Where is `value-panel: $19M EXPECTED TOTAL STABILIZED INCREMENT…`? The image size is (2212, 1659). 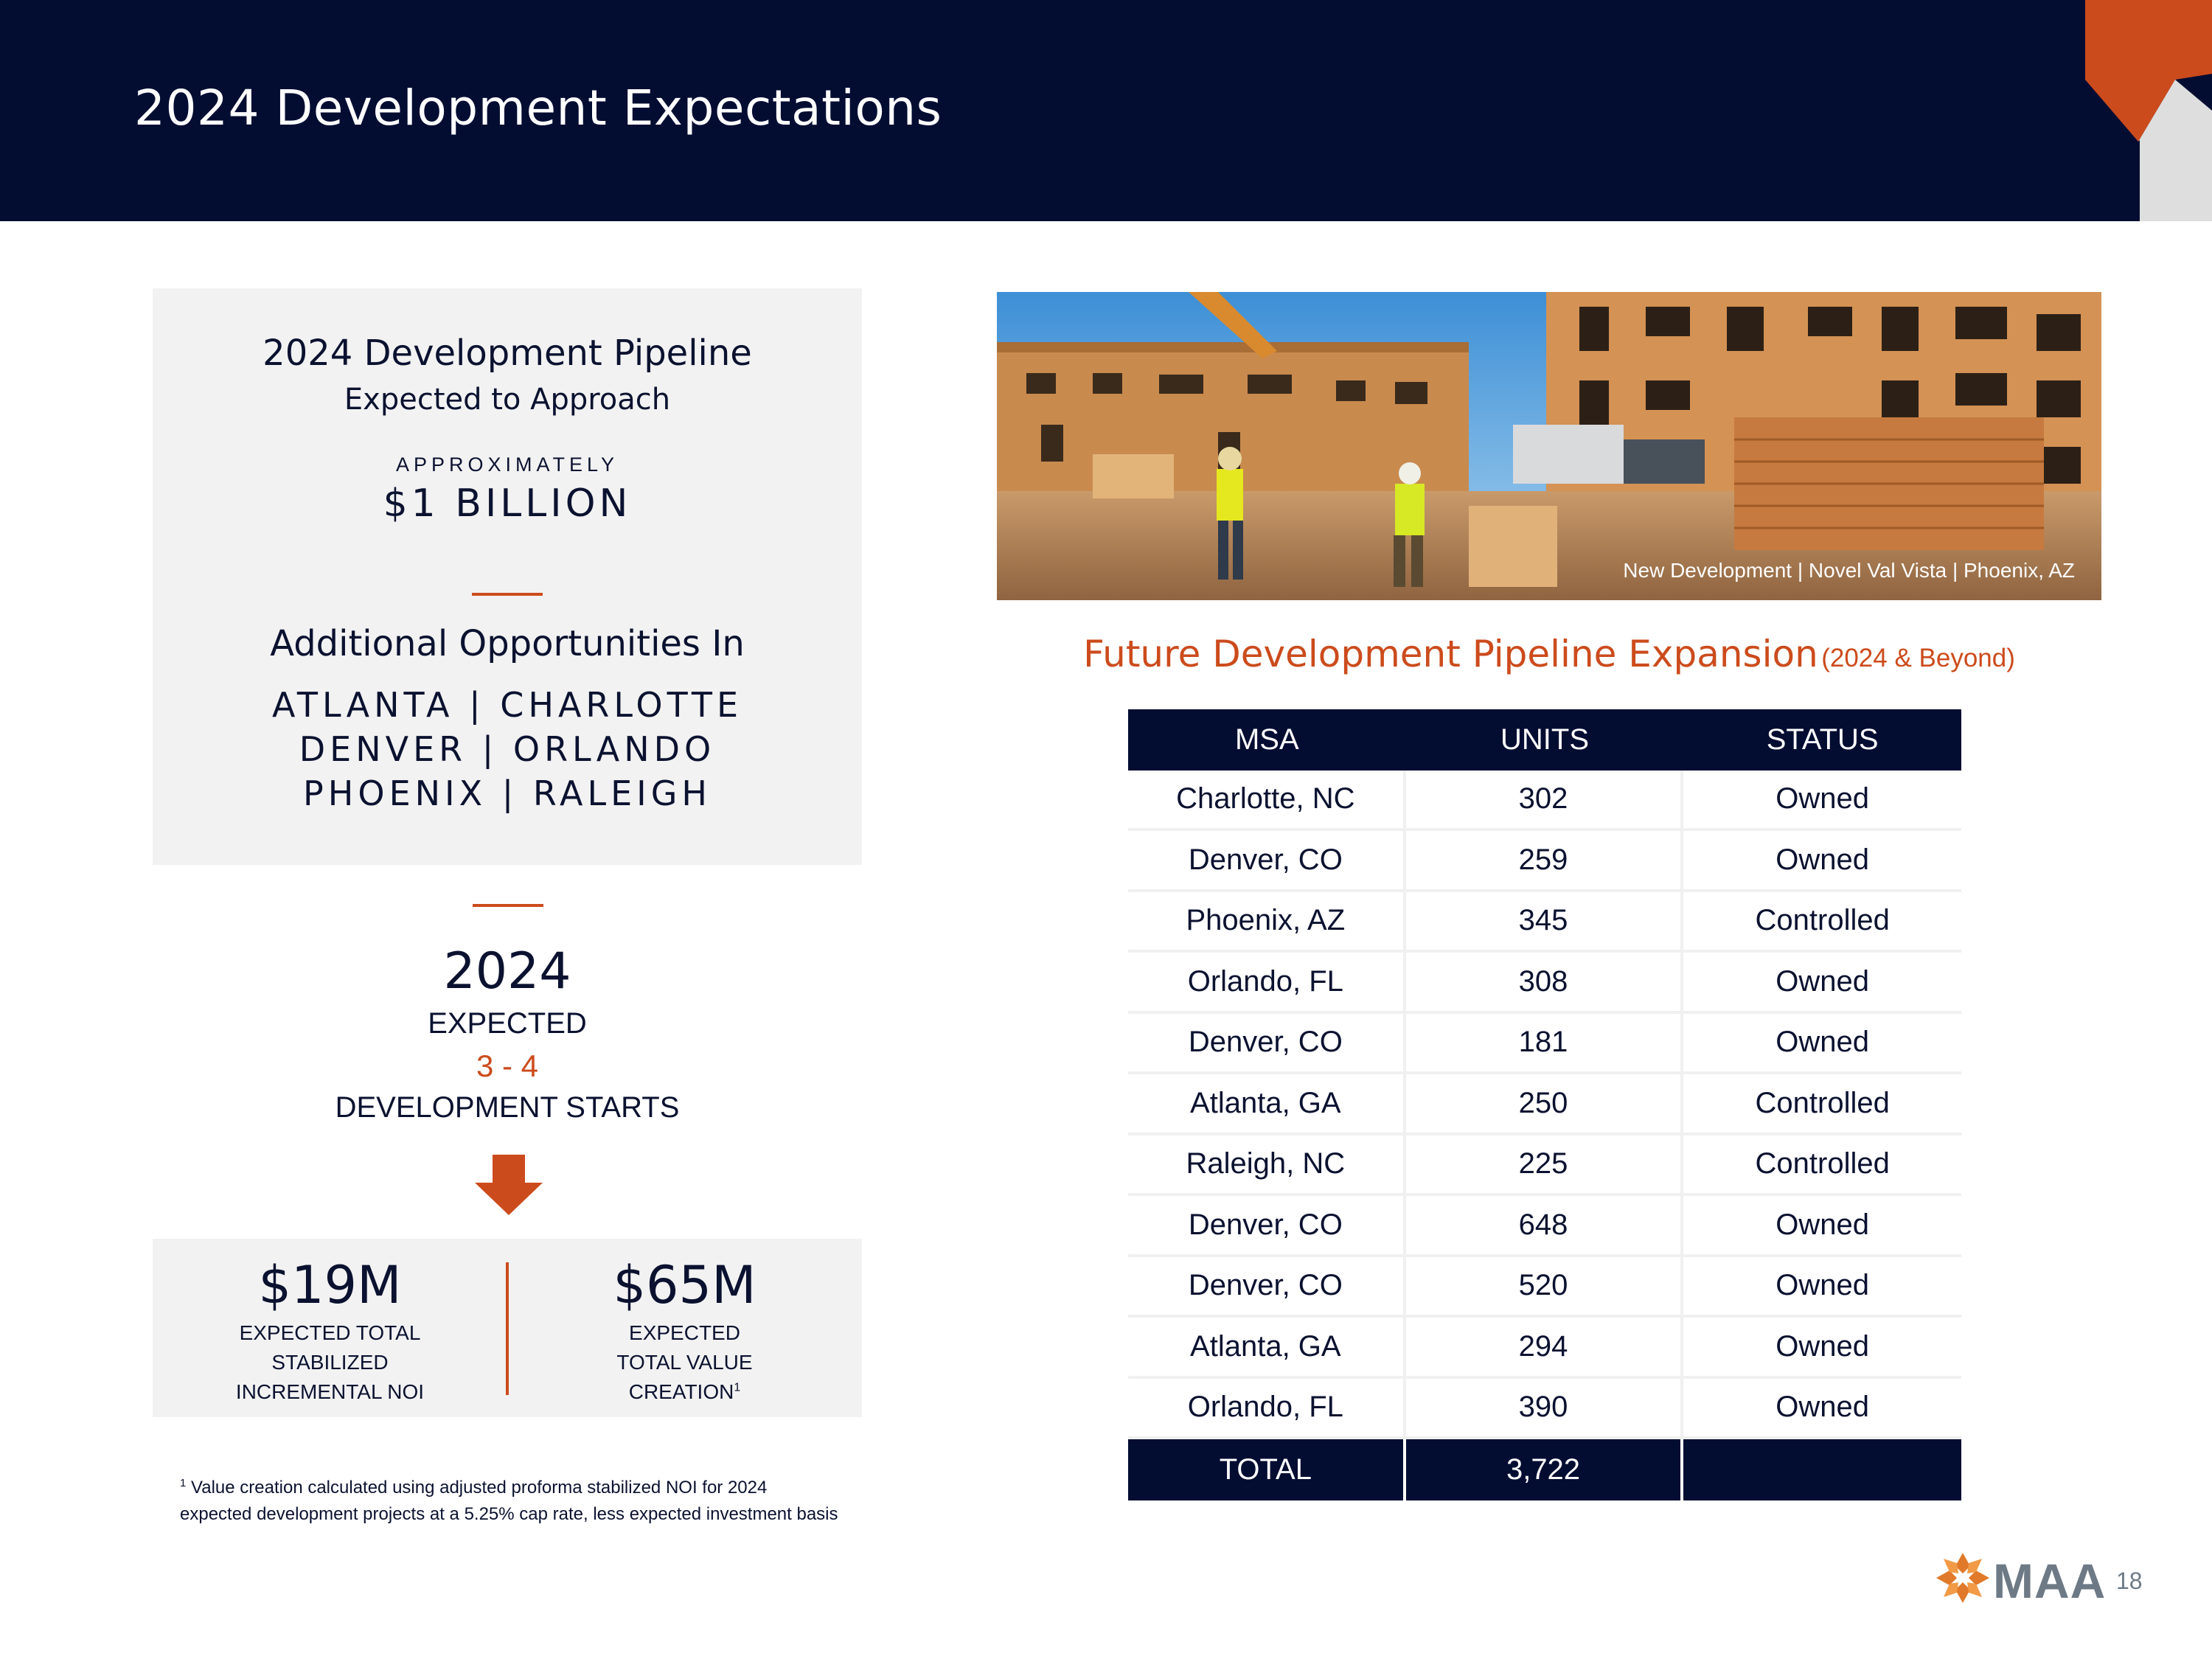
value-panel: $19M EXPECTED TOTAL STABILIZED INCREMENT… is located at coordinates (507, 1328).